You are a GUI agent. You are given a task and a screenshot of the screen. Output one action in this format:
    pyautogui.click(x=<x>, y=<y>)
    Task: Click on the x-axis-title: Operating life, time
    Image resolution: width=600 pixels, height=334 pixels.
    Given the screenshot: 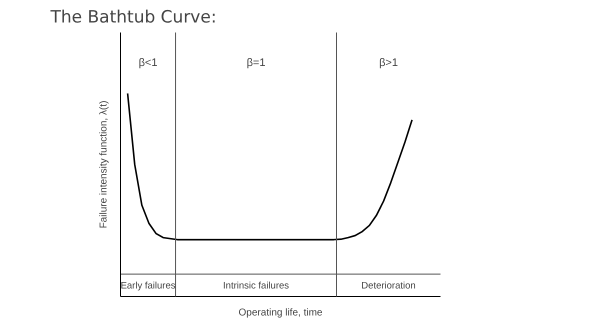 What is the action you would take?
    pyautogui.click(x=280, y=313)
    